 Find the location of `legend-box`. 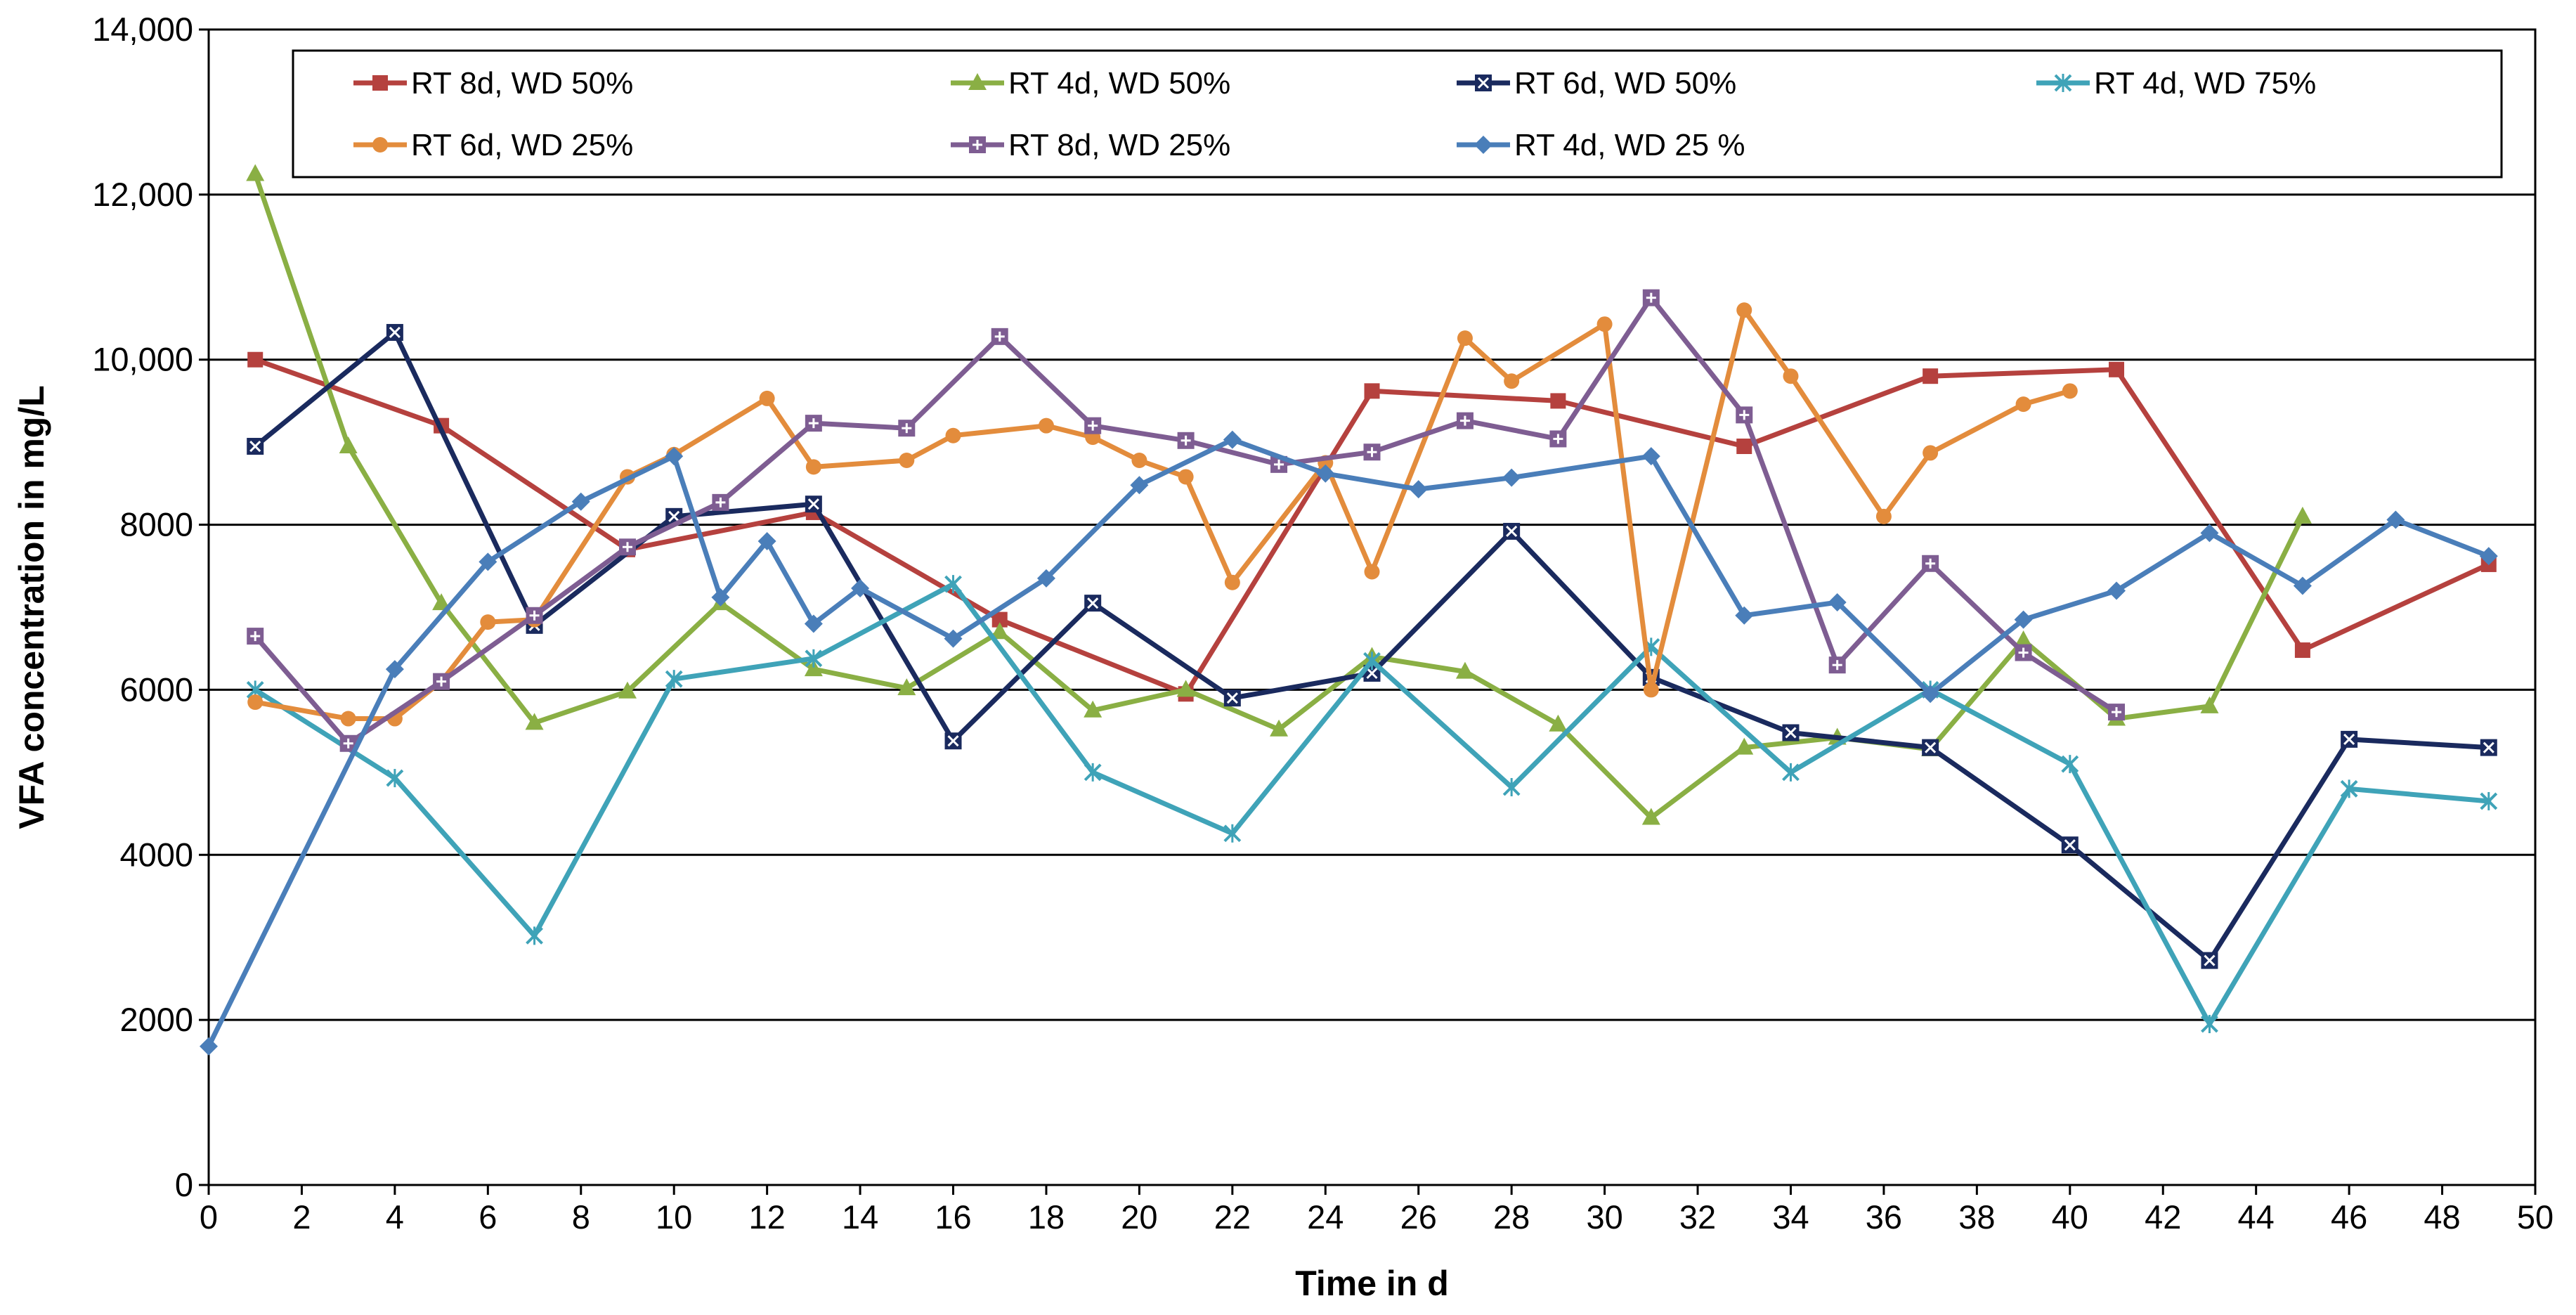

legend-box is located at coordinates (1397, 114).